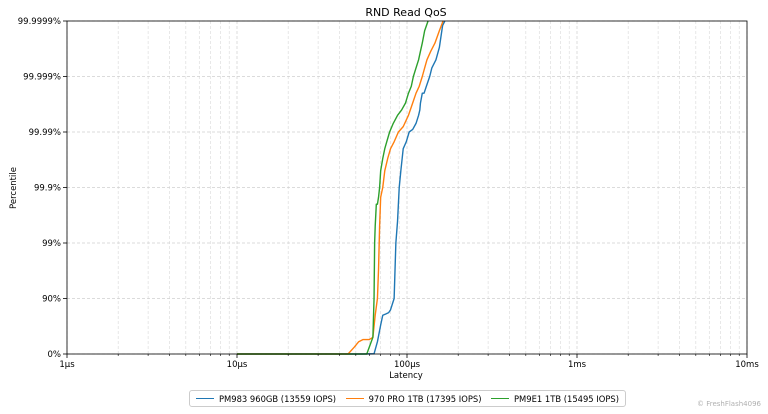 Image resolution: width=768 pixels, height=414 pixels. I want to click on x-axis-label: Latency, so click(406, 376).